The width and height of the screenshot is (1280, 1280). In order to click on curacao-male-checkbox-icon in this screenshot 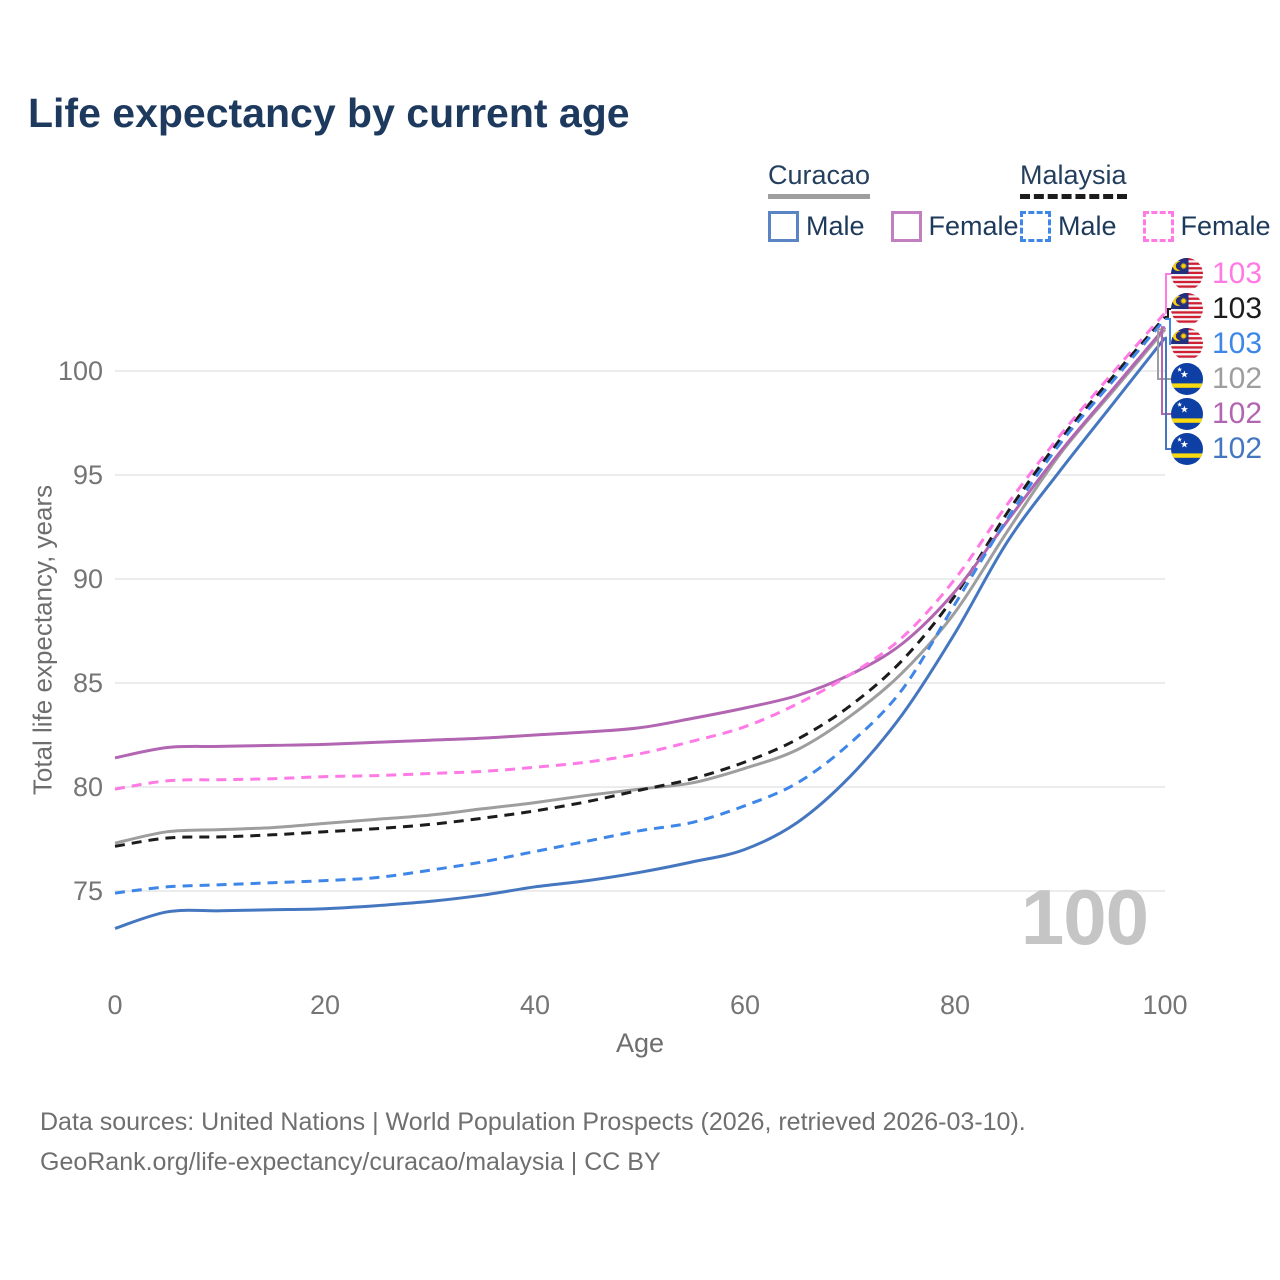, I will do `click(783, 226)`.